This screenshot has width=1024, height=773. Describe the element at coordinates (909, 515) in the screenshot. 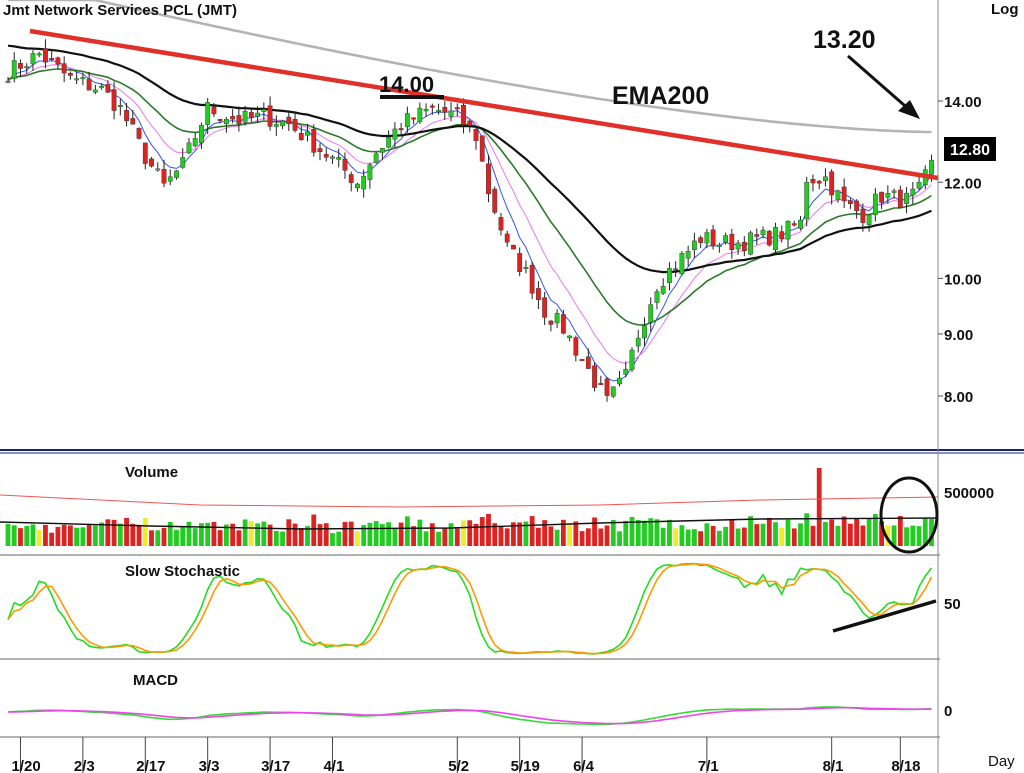

I see `volume-highlight-circle` at that location.